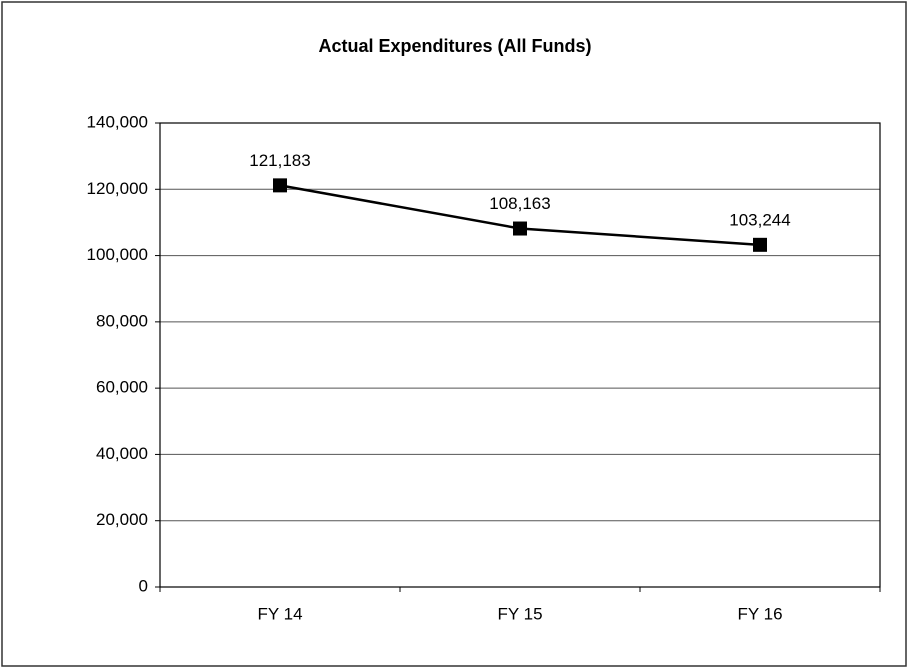 The height and width of the screenshot is (668, 909). Describe the element at coordinates (117, 121) in the screenshot. I see `y-tick-label: 140,000` at that location.